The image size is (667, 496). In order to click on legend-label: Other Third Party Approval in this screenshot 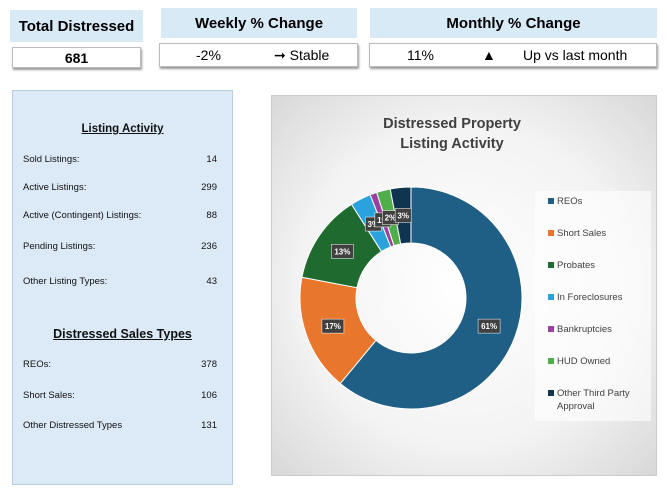, I will do `click(593, 400)`.